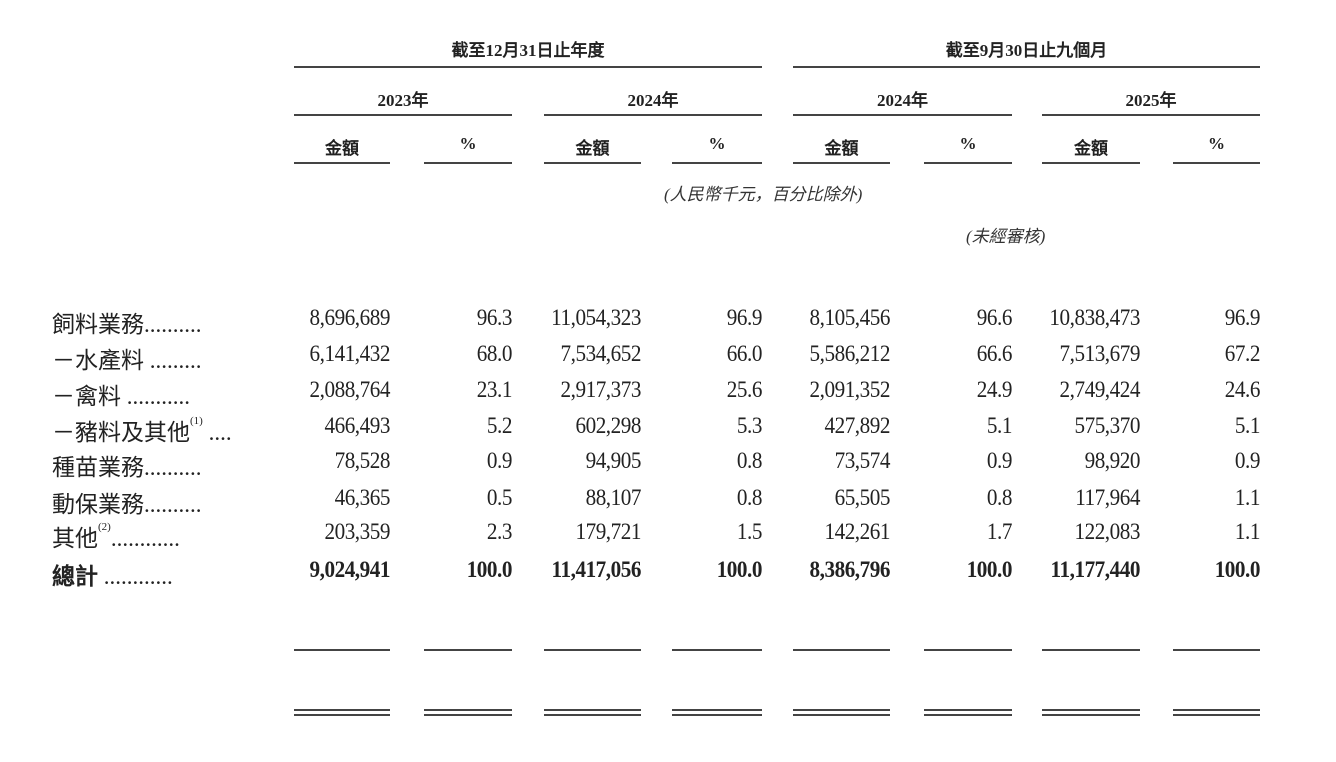 The height and width of the screenshot is (762, 1336). Describe the element at coordinates (749, 531) in the screenshot. I see `percent-cell: 1.5` at that location.